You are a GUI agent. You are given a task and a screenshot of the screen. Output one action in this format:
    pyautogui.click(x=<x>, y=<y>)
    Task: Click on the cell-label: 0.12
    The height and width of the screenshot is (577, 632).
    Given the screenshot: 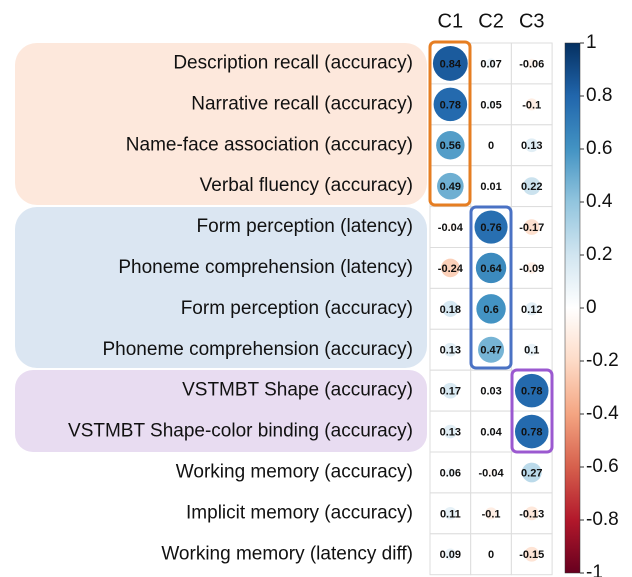 What is the action you would take?
    pyautogui.click(x=531, y=310)
    